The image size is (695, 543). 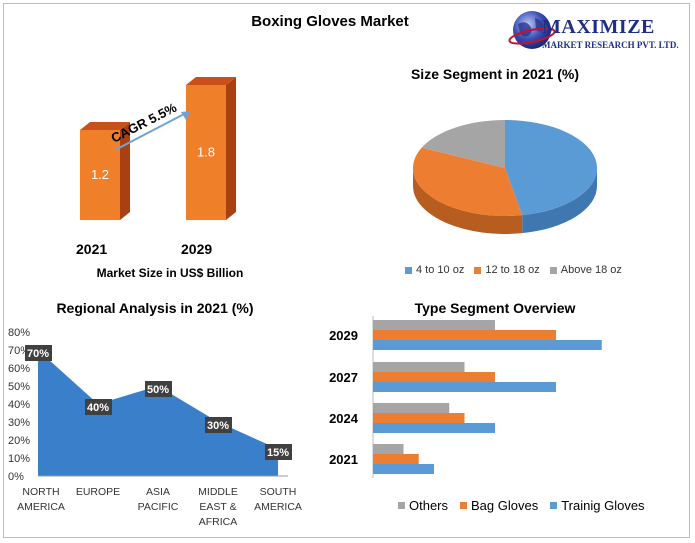 I want to click on y-tick-label: 10%, so click(x=19, y=459).